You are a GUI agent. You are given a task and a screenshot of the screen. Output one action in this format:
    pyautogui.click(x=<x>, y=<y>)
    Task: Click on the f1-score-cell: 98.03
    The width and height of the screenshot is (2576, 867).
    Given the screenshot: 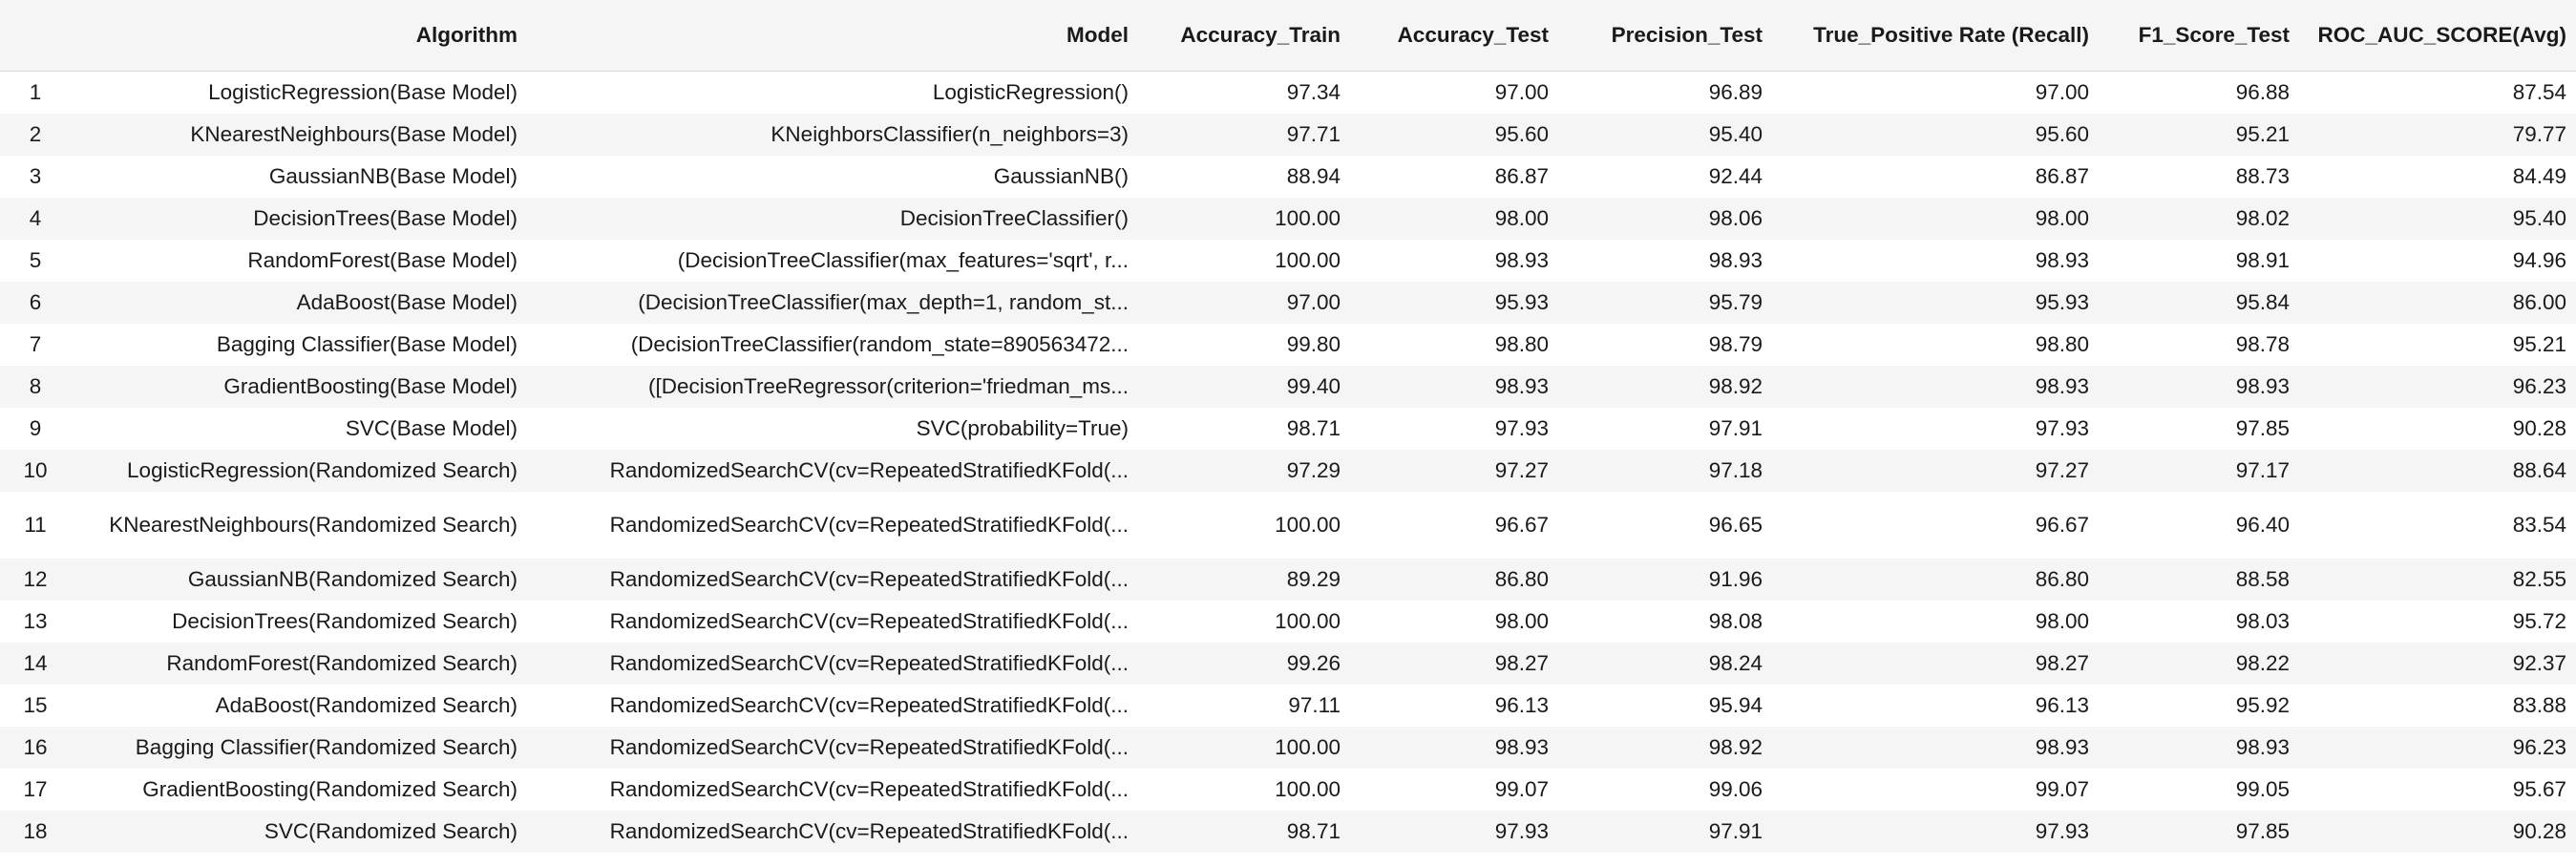 What is the action you would take?
    pyautogui.click(x=2262, y=620)
    